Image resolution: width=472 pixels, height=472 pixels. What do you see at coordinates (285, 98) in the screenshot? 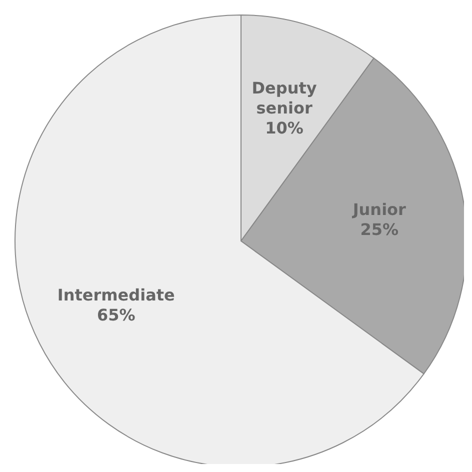
I see `slice-label: Deputy senior` at bounding box center [285, 98].